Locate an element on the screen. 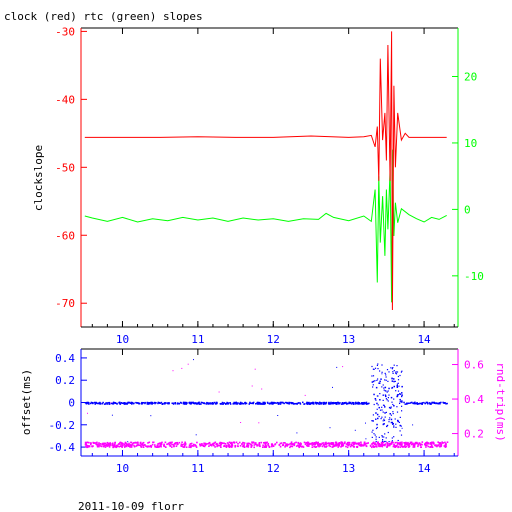 The width and height of the screenshot is (512, 512). y-tick-label: -0.4 is located at coordinates (62, 447).